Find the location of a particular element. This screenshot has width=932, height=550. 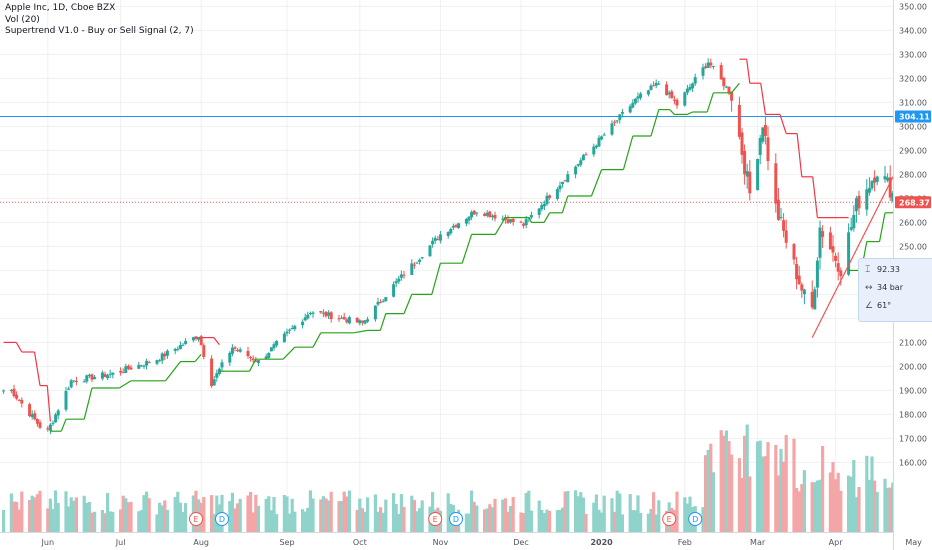

event-circle is located at coordinates (669, 519).